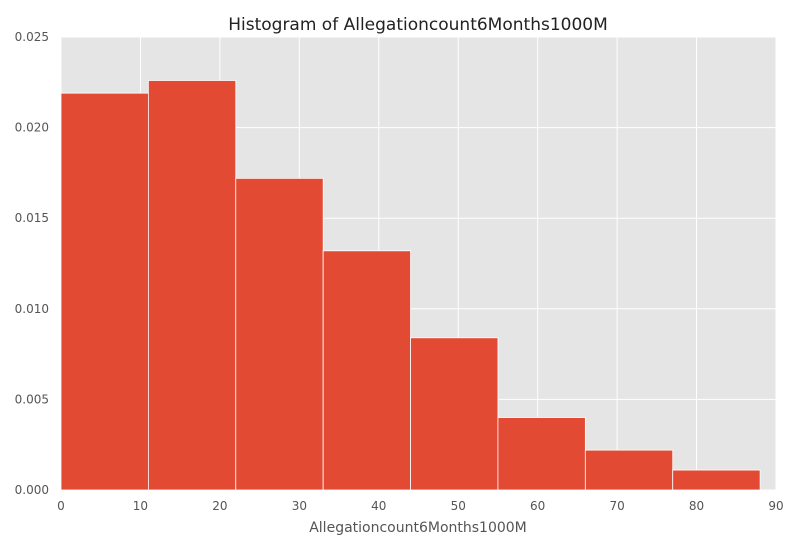  I want to click on x-tick-label: 30, so click(299, 506).